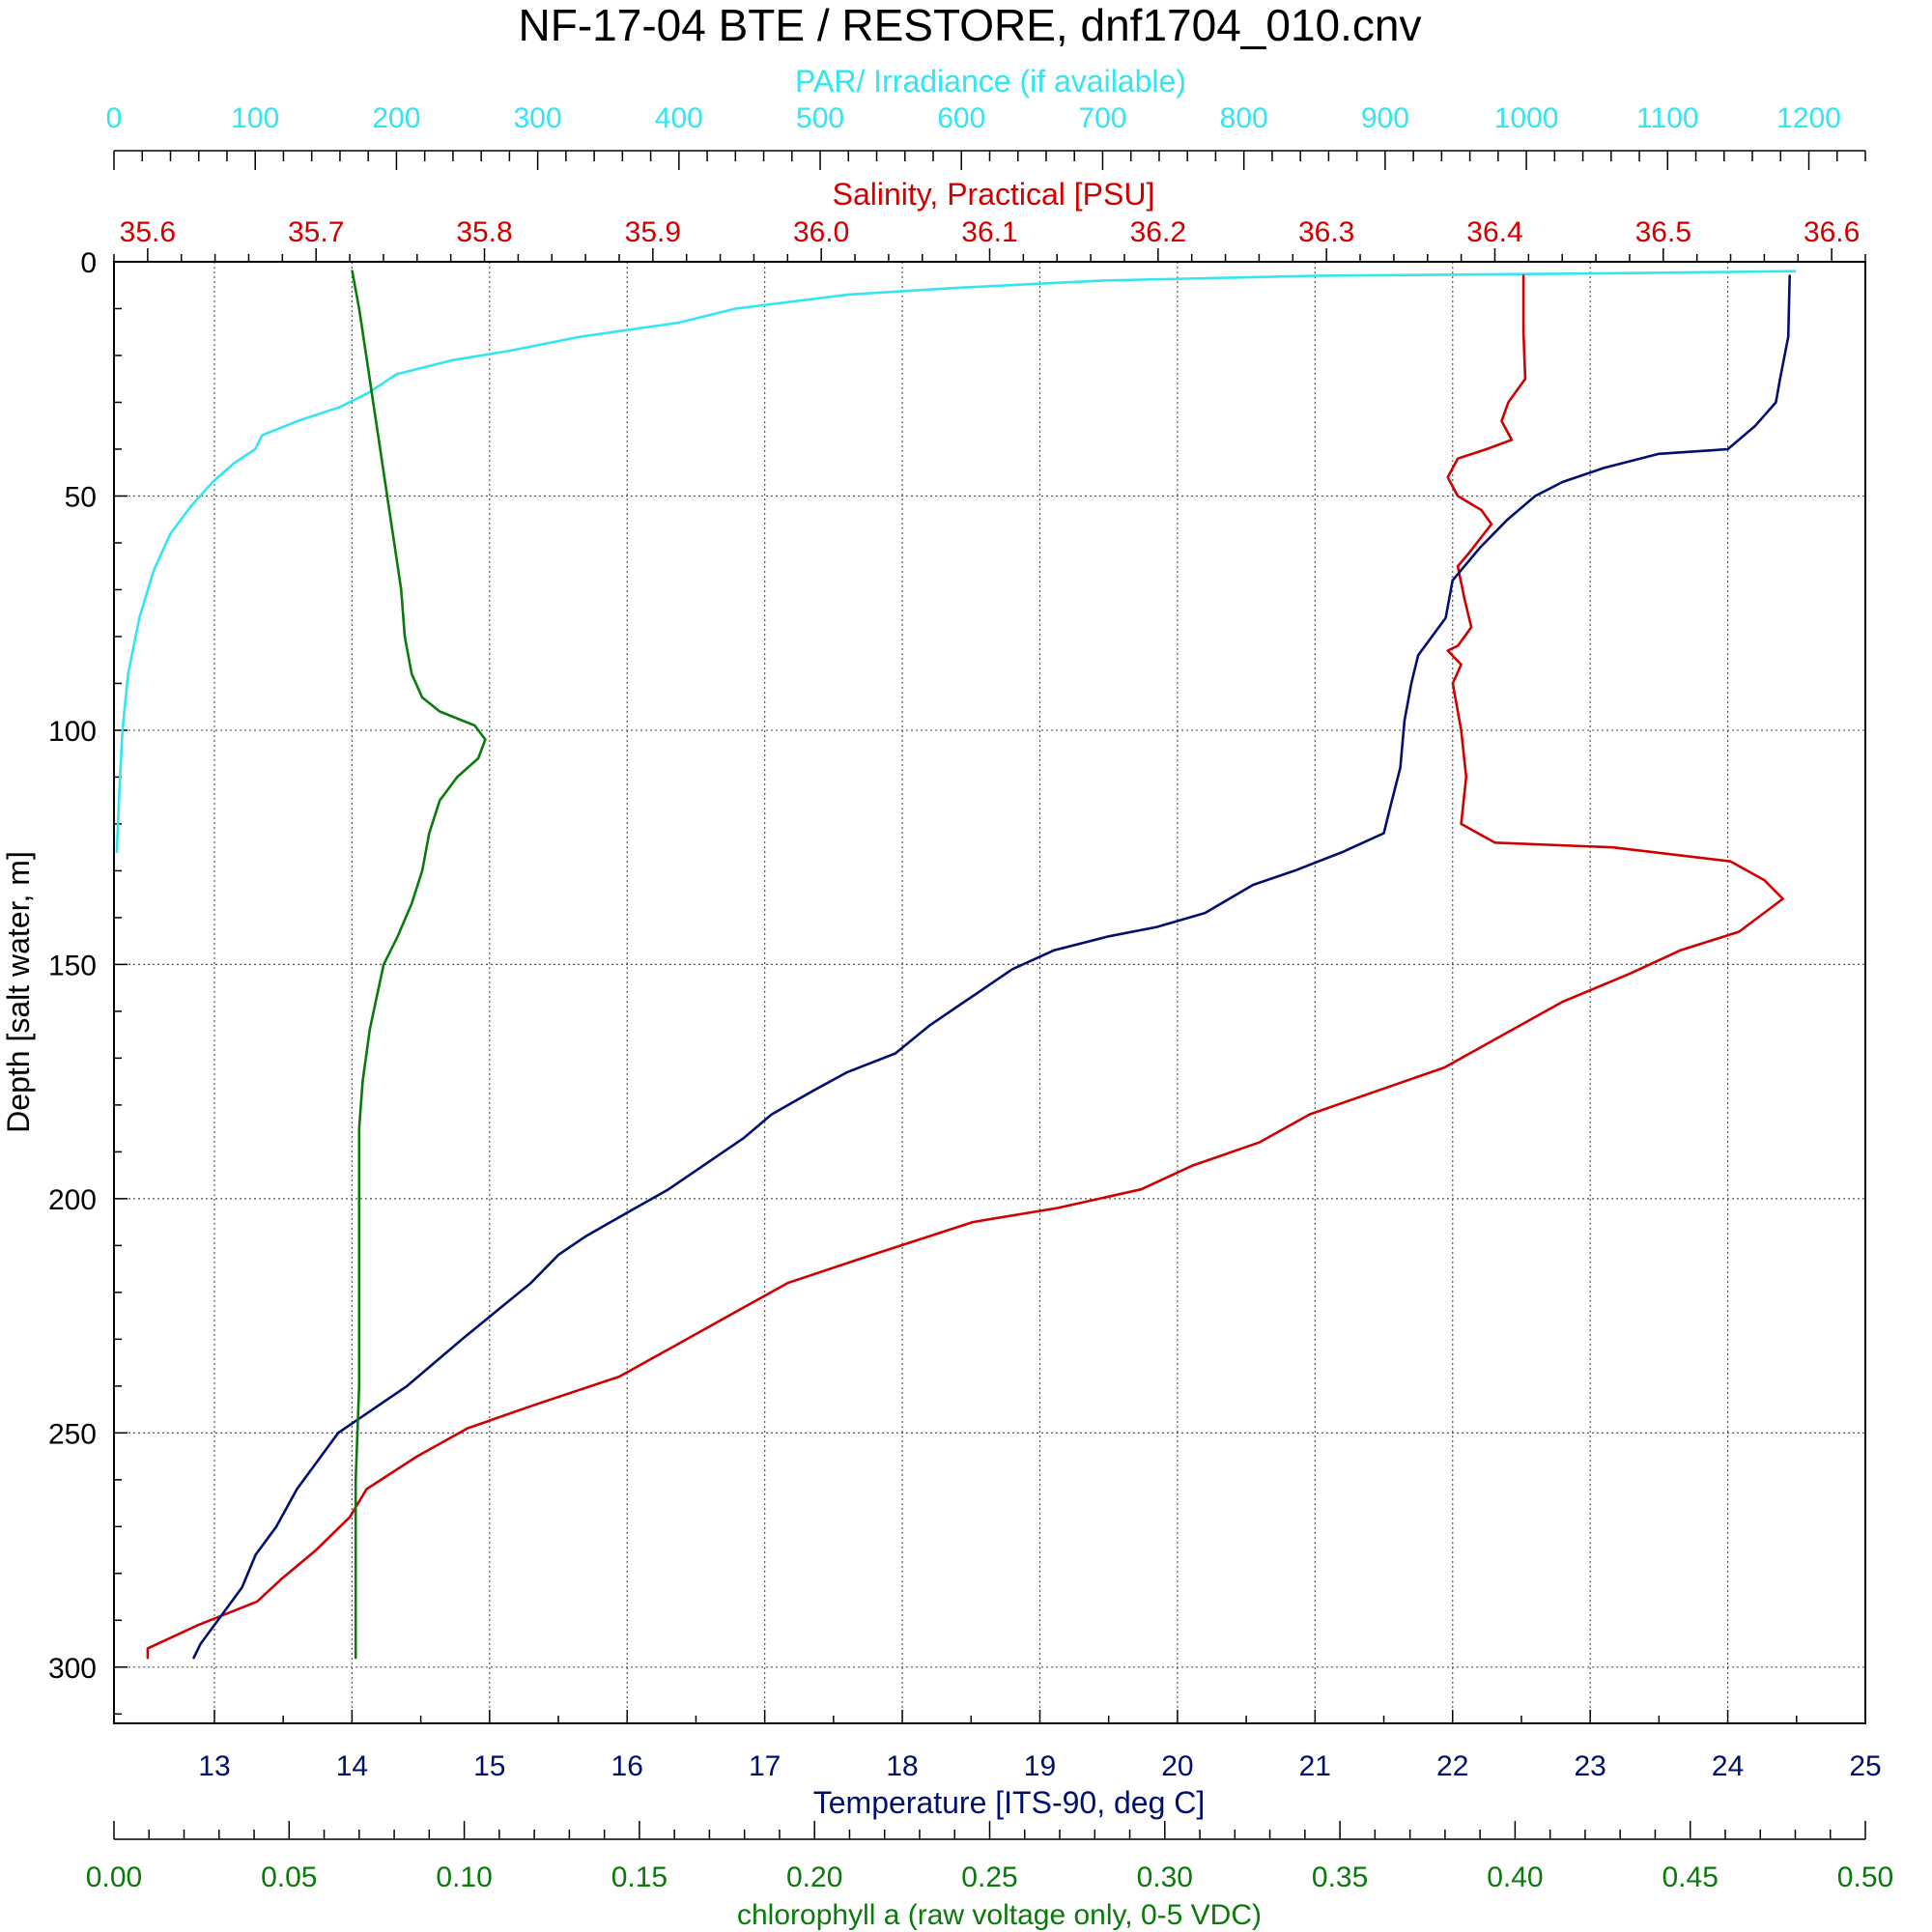 This screenshot has width=1932, height=1932. Describe the element at coordinates (396, 118) in the screenshot. I see `par-tick-label: 200` at that location.